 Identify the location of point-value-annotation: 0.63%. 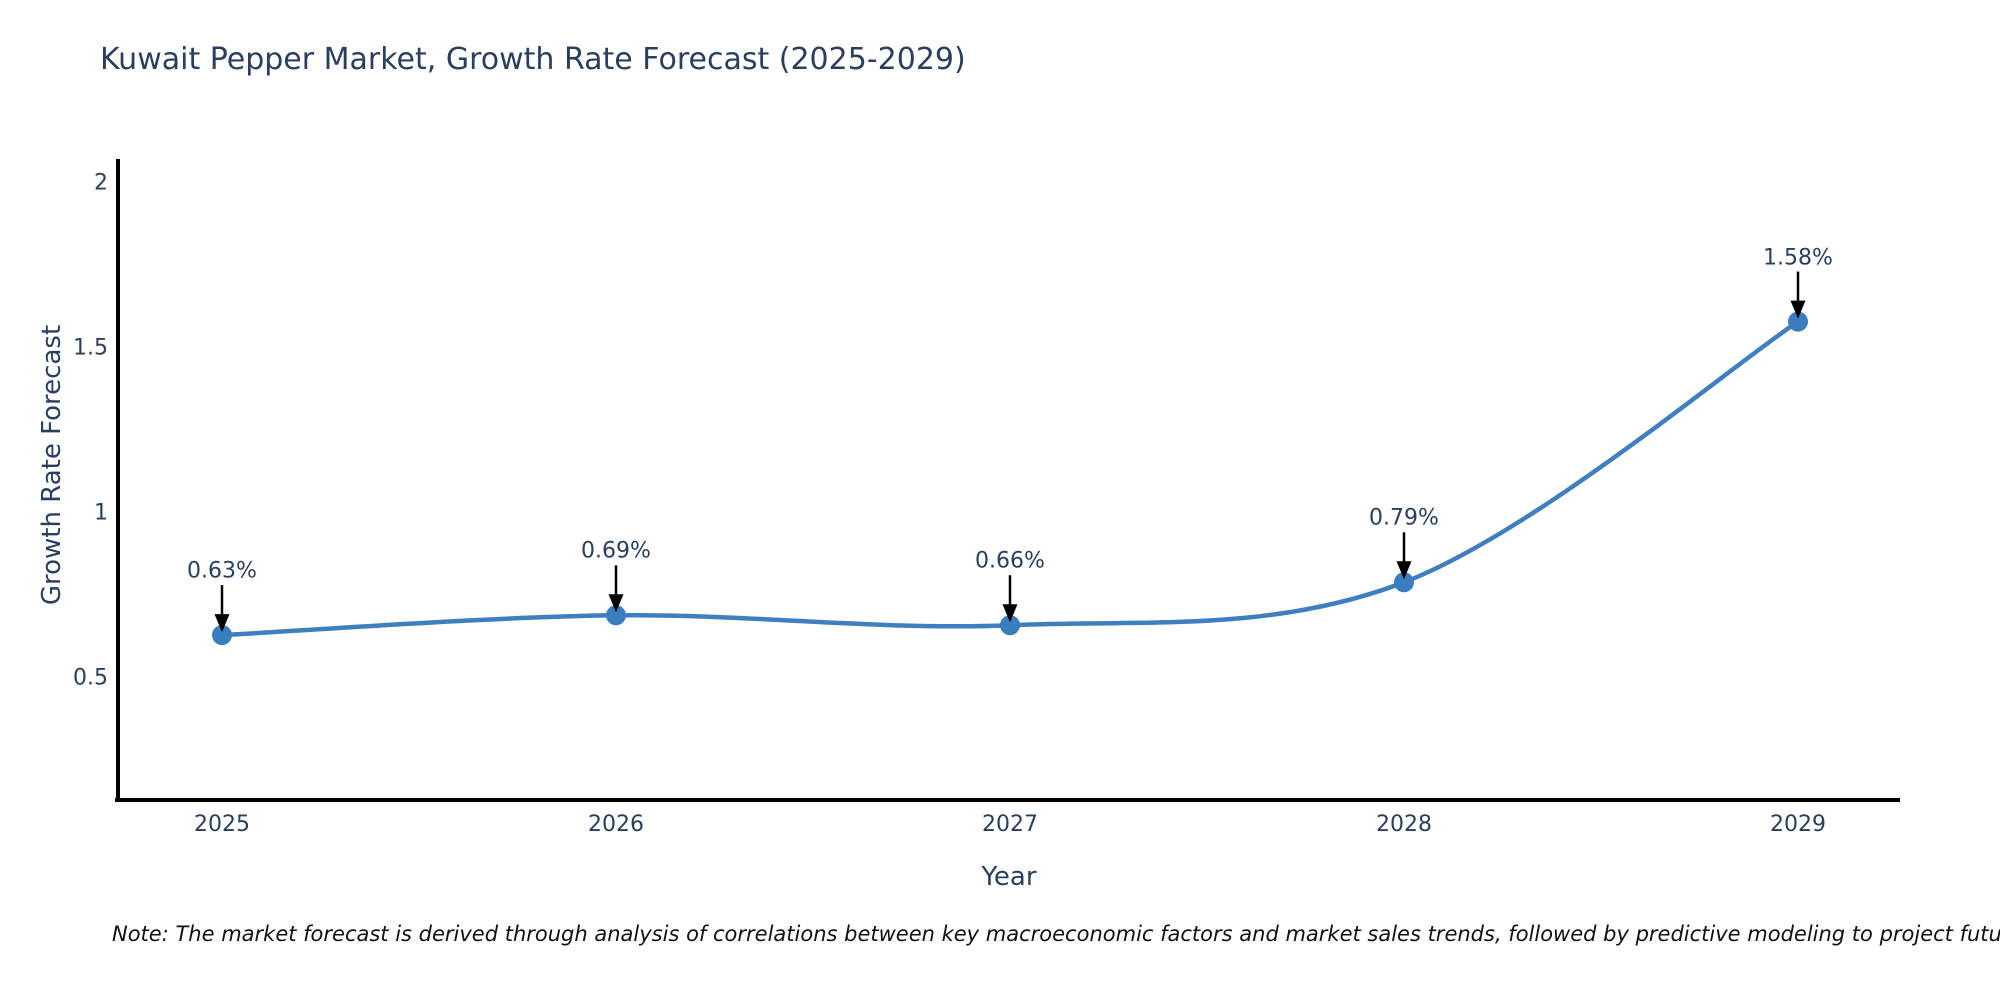
(222, 571).